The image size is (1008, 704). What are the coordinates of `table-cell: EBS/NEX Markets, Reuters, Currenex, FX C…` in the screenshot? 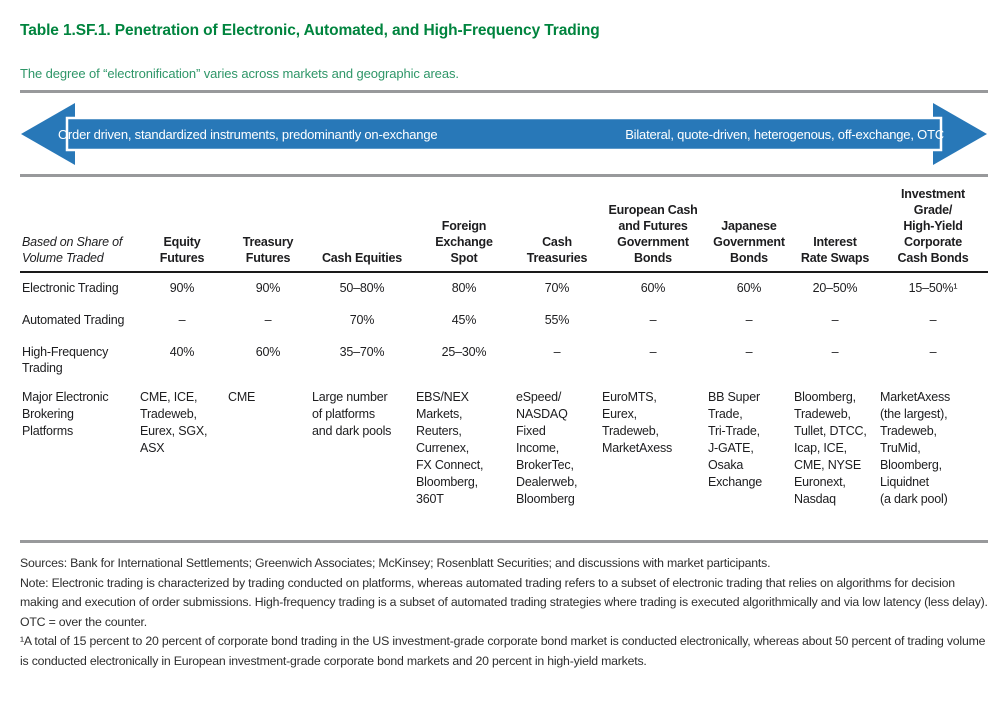 It's located at (450, 448).